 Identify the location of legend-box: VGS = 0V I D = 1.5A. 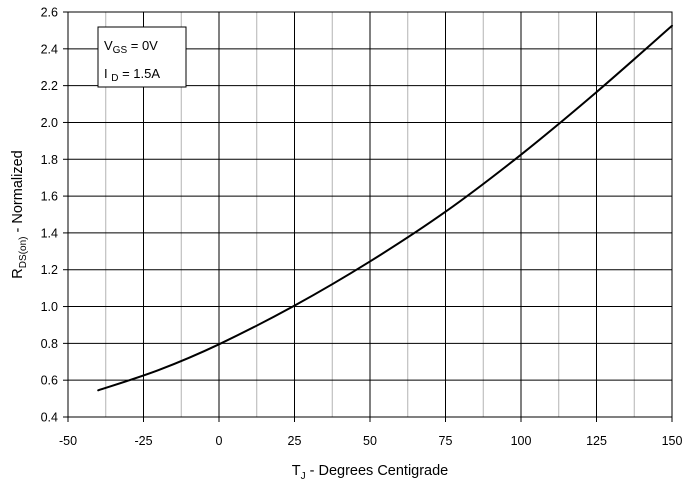
(142, 57).